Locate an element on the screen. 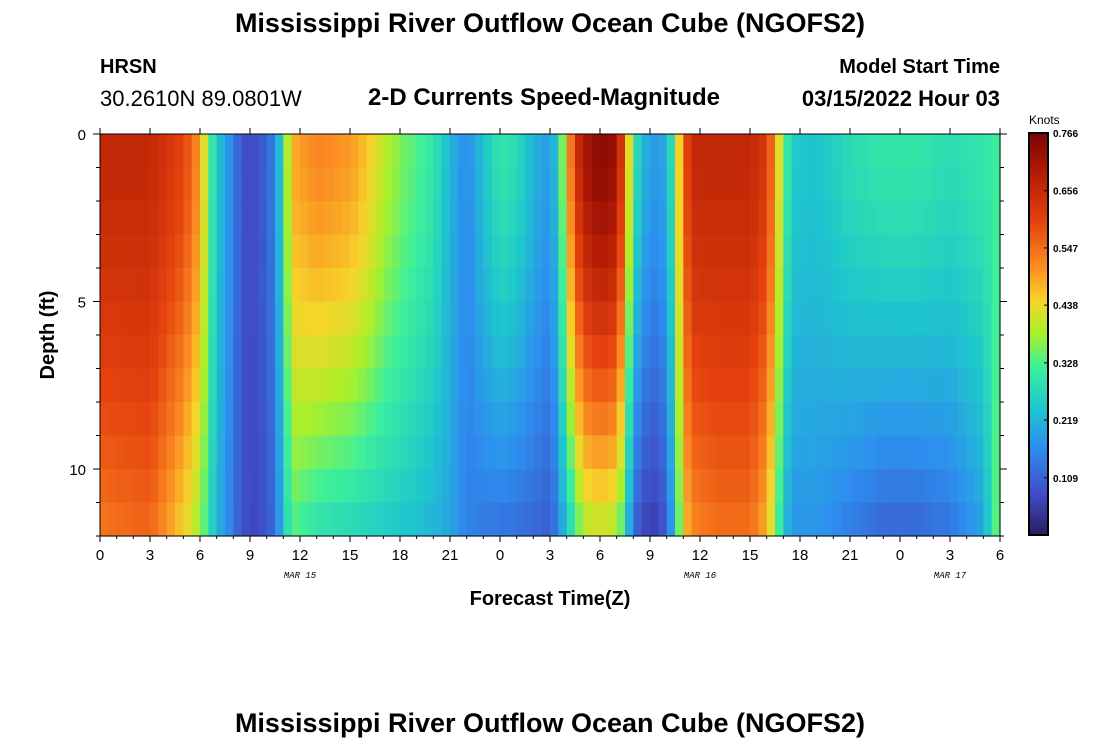  colorbar-tick-label: 0.438 is located at coordinates (1065, 306).